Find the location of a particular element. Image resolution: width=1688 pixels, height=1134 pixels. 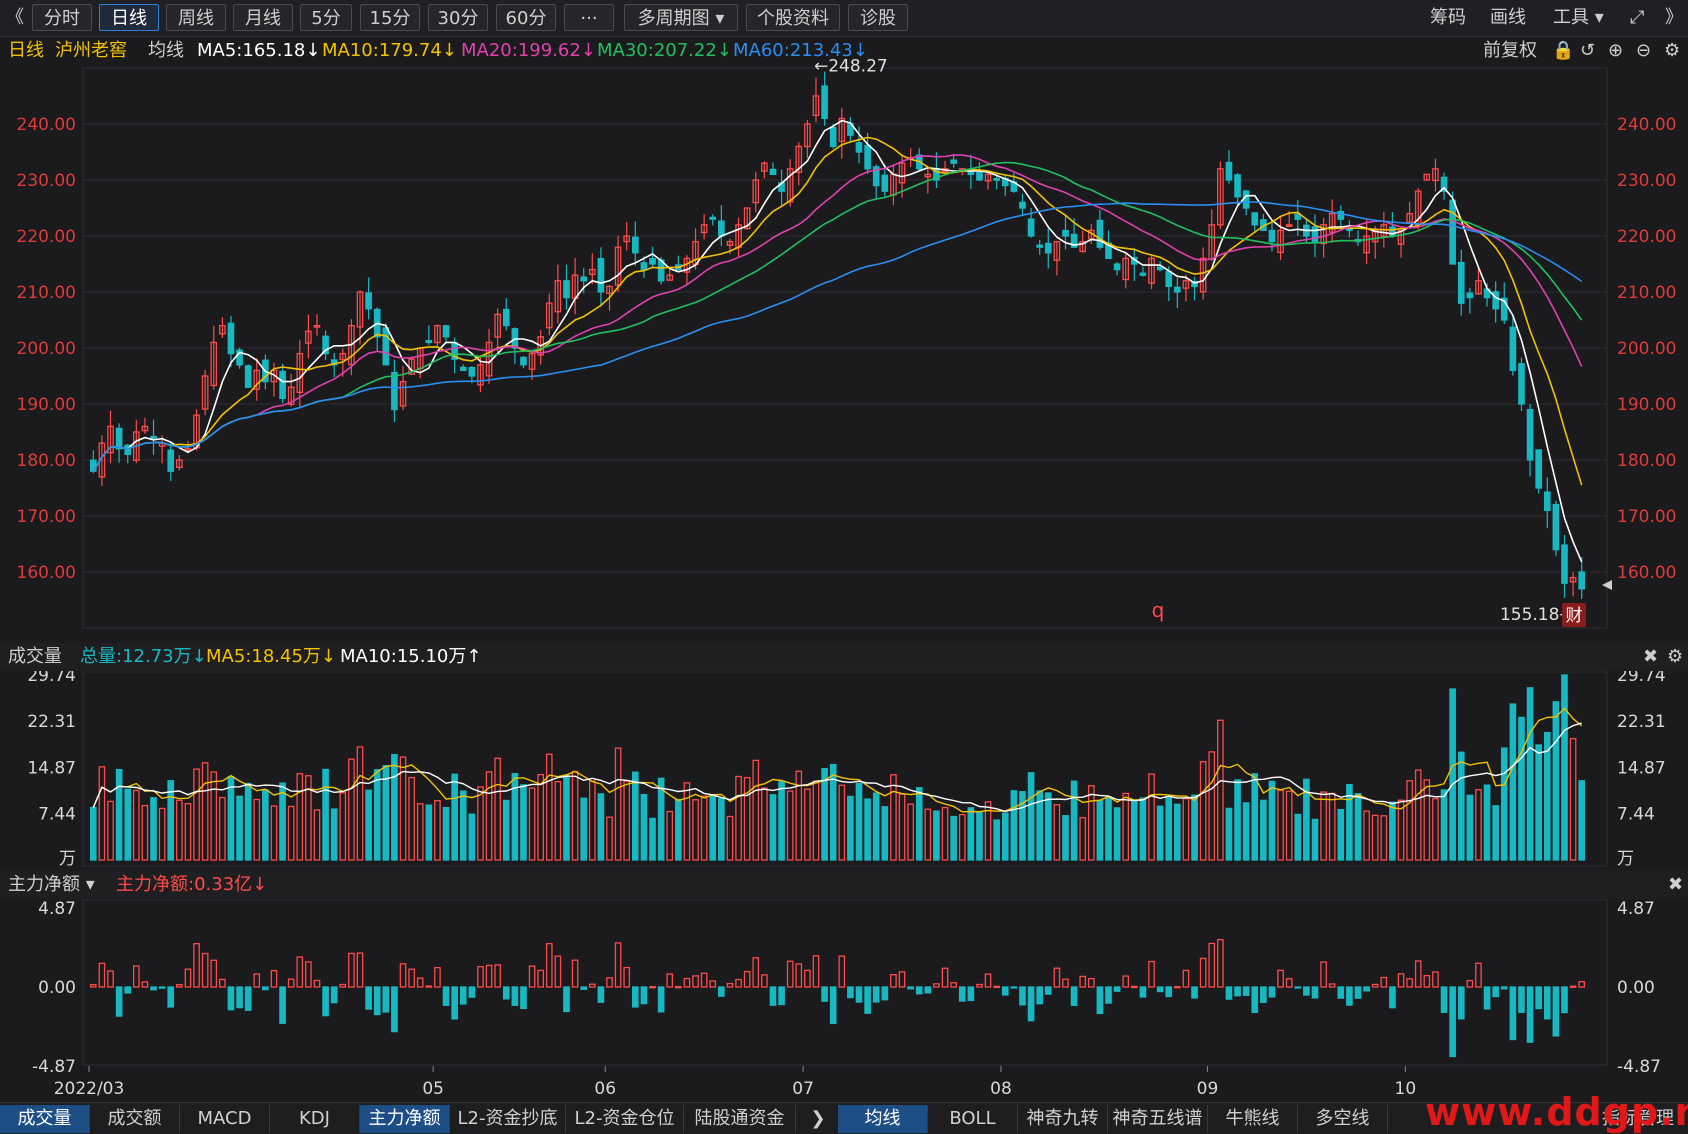

volume-tick-left: 14.87 is located at coordinates (51, 769).